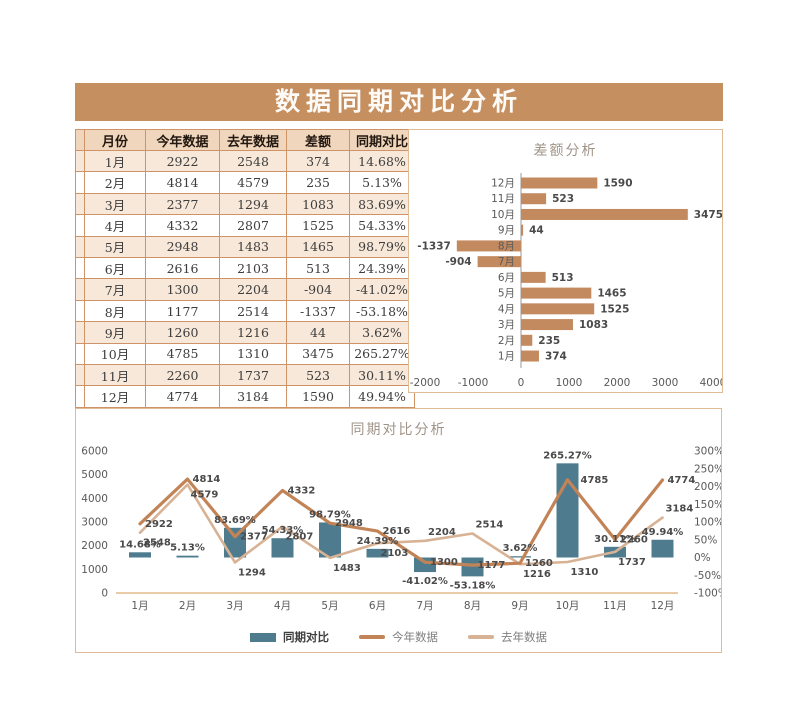 This screenshot has width=800, height=727. Describe the element at coordinates (382, 311) in the screenshot. I see `table-cell: -53.18%` at that location.